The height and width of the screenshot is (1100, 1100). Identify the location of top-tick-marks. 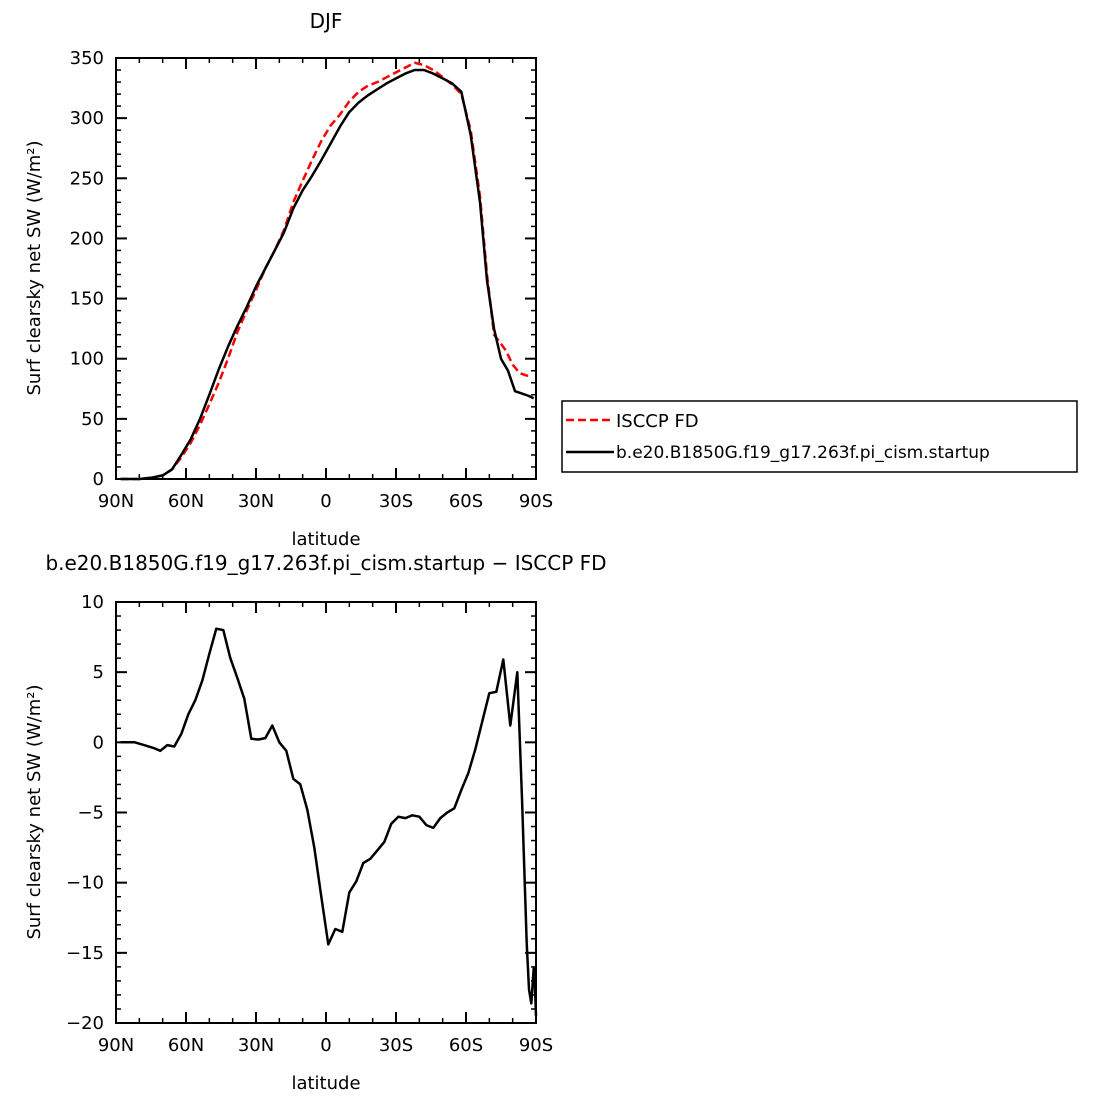
(326, 268).